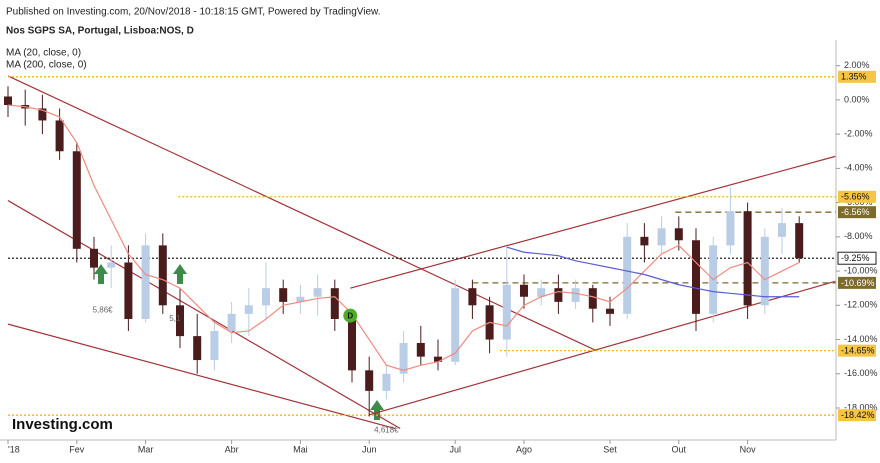 This screenshot has width=880, height=463. Describe the element at coordinates (369, 449) in the screenshot. I see `x-tick-label: Jun` at that location.